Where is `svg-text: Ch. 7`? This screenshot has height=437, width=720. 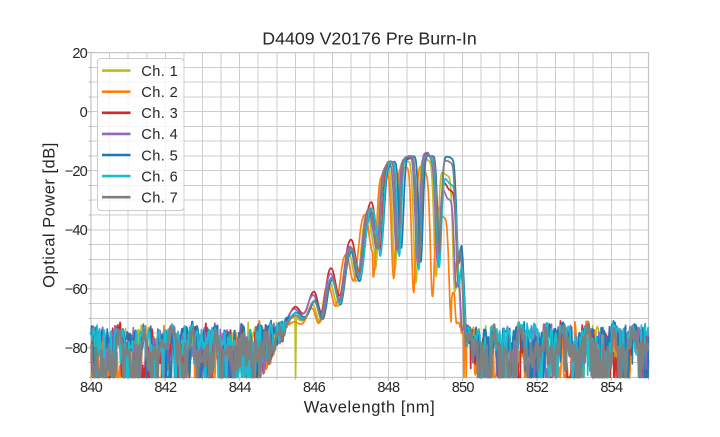 svg-text: Ch. 7 is located at coordinates (159, 199).